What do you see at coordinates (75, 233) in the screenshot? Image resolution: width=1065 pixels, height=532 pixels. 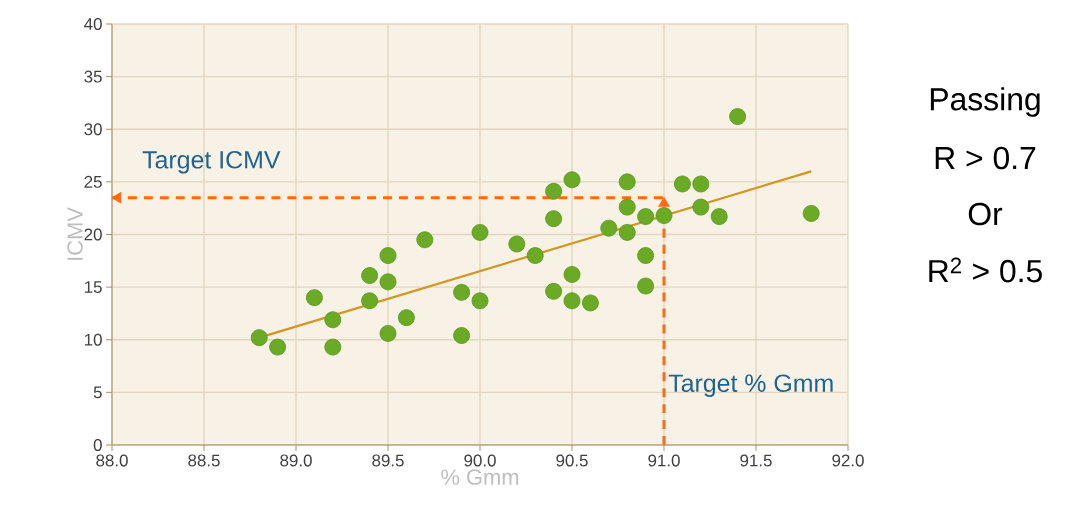 I see `y-axis-title: ICMV` at bounding box center [75, 233].